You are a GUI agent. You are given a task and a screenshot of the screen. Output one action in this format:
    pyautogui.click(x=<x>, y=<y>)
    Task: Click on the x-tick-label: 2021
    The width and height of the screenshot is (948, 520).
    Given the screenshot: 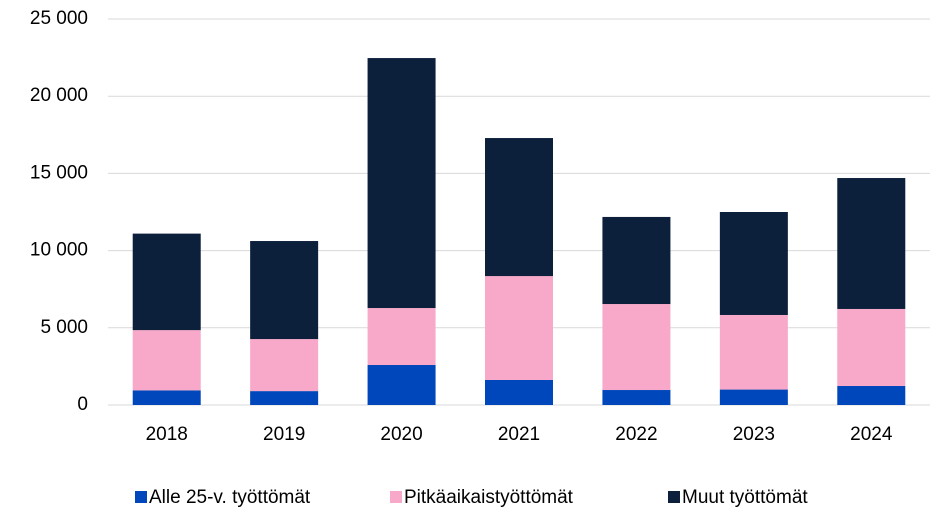 What is the action you would take?
    pyautogui.click(x=519, y=434)
    